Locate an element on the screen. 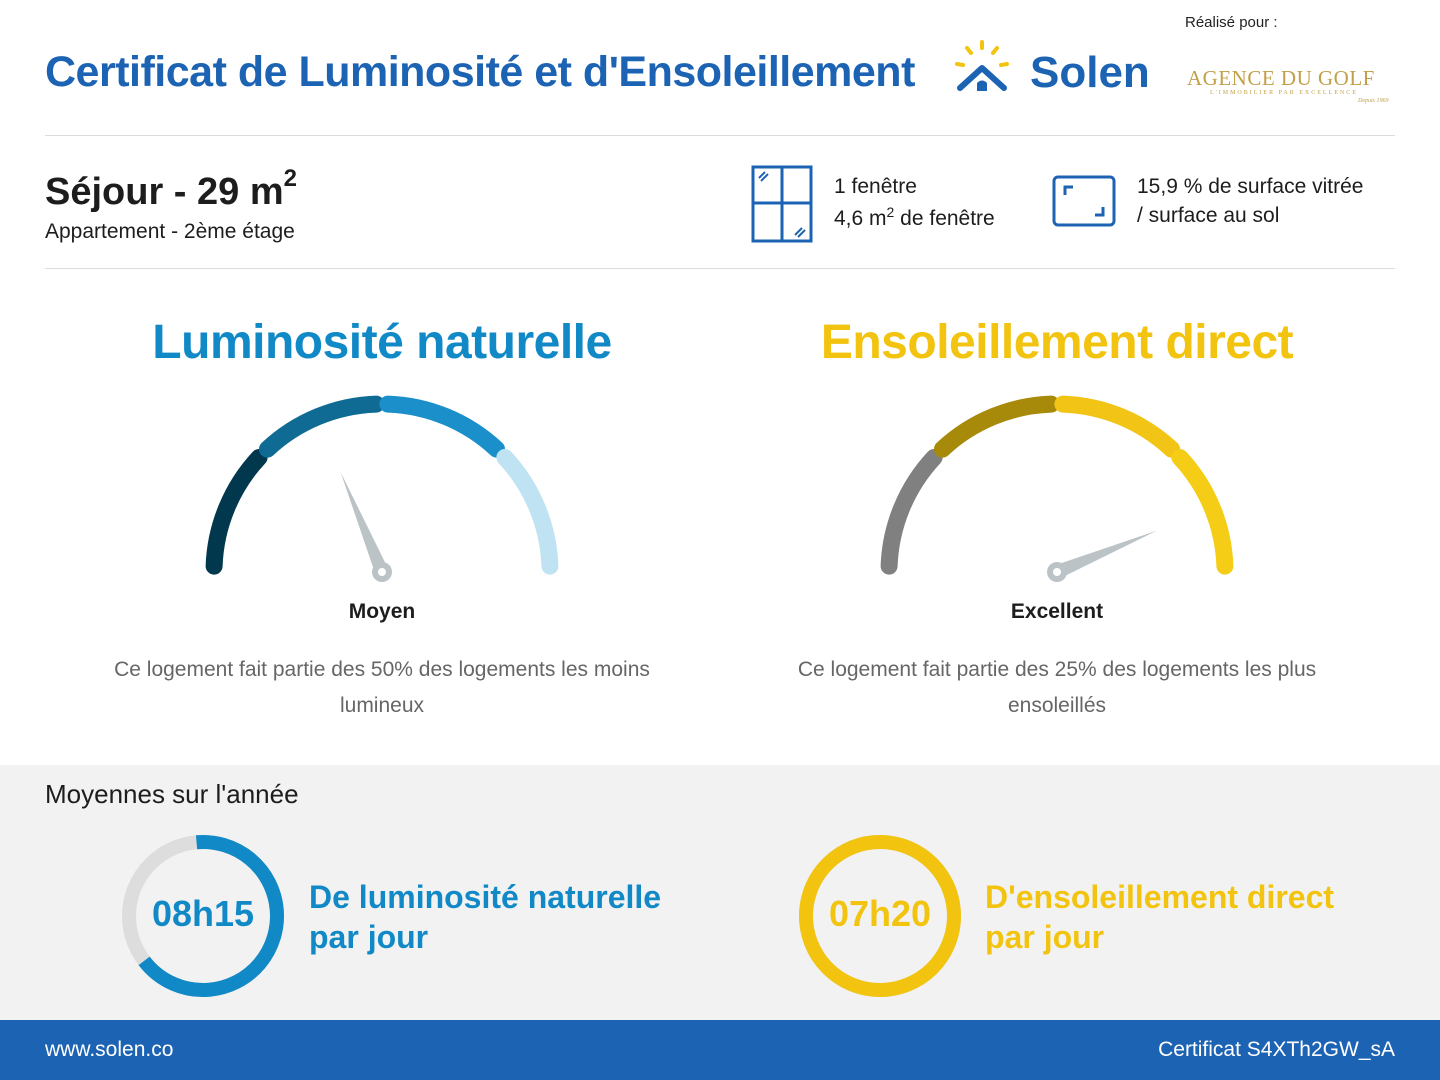 The height and width of the screenshot is (1080, 1440). windows-area: 4,6 m2 de fenêtre is located at coordinates (914, 217).